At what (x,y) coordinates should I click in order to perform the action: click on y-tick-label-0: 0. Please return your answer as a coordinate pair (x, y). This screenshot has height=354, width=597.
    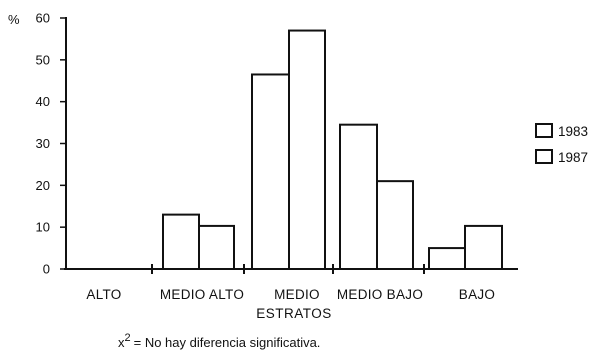
    Looking at the image, I should click on (46, 269).